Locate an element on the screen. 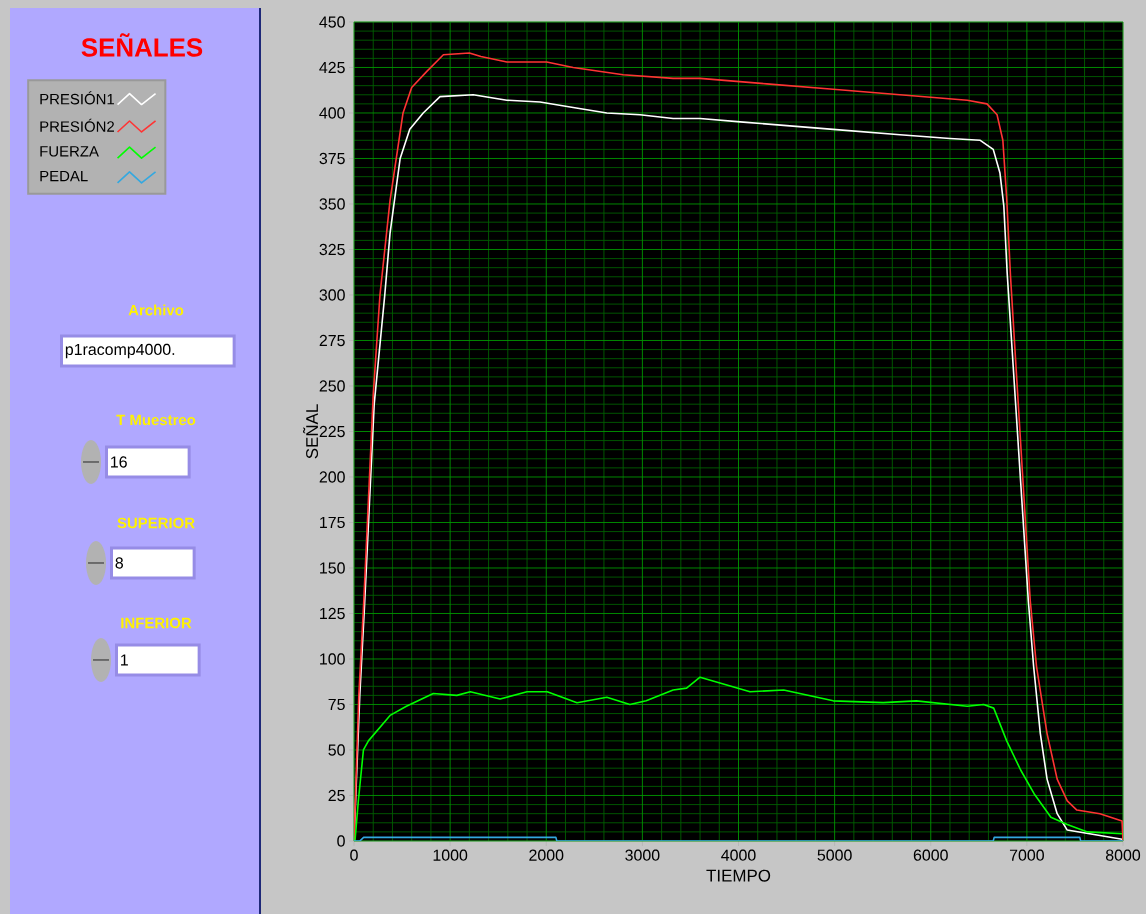 This screenshot has height=915, width=1146. x-axis-title: TIEMPO is located at coordinates (738, 875).